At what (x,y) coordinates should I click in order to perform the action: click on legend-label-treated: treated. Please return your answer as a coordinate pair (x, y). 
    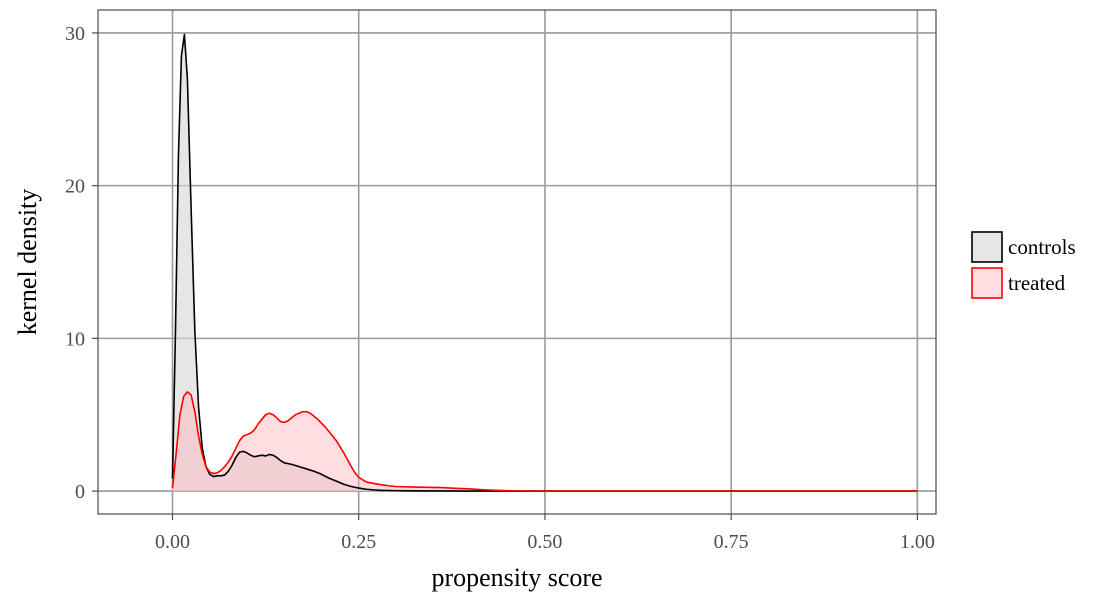
    Looking at the image, I should click on (1037, 283).